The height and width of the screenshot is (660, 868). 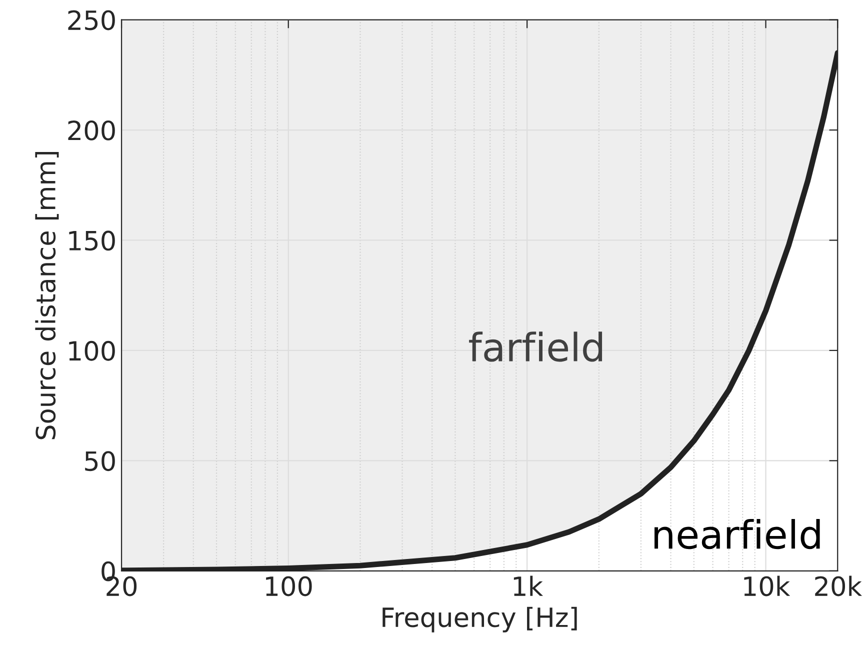 What do you see at coordinates (92, 240) in the screenshot?
I see `y-tick-label: 150` at bounding box center [92, 240].